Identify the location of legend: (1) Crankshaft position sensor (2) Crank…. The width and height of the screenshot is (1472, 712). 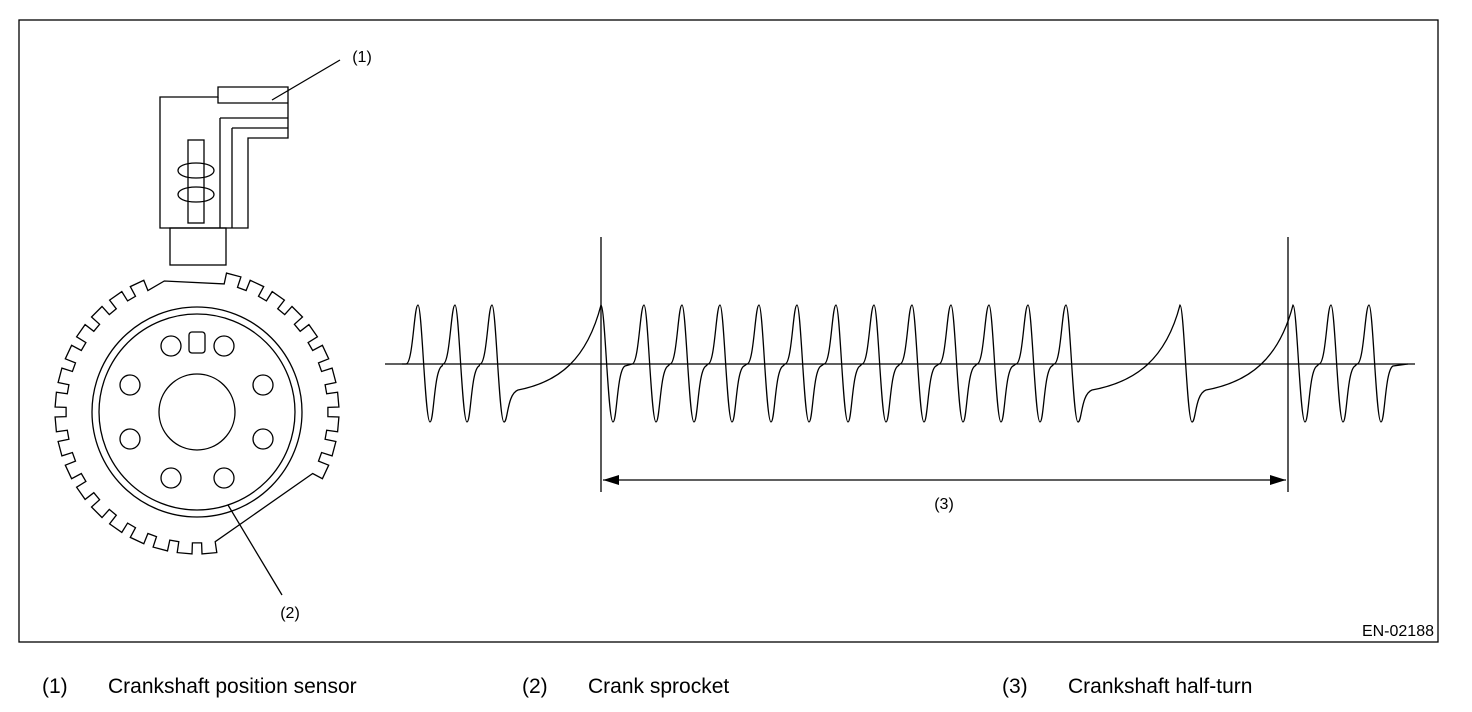
(647, 686).